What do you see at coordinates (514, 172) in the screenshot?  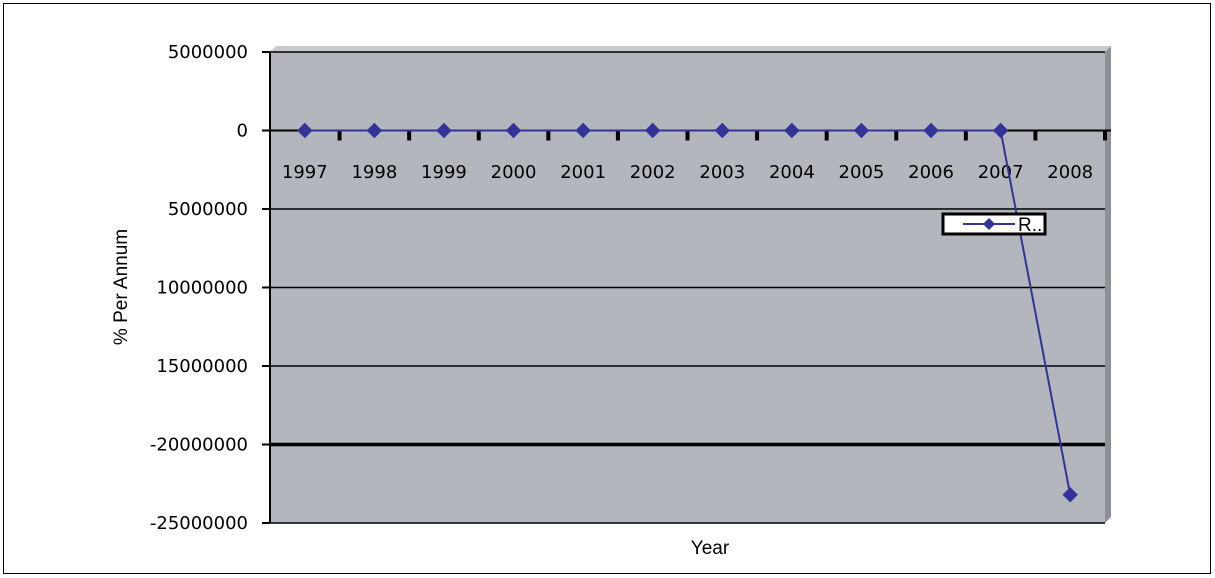 I see `x-tick-label: 2000` at bounding box center [514, 172].